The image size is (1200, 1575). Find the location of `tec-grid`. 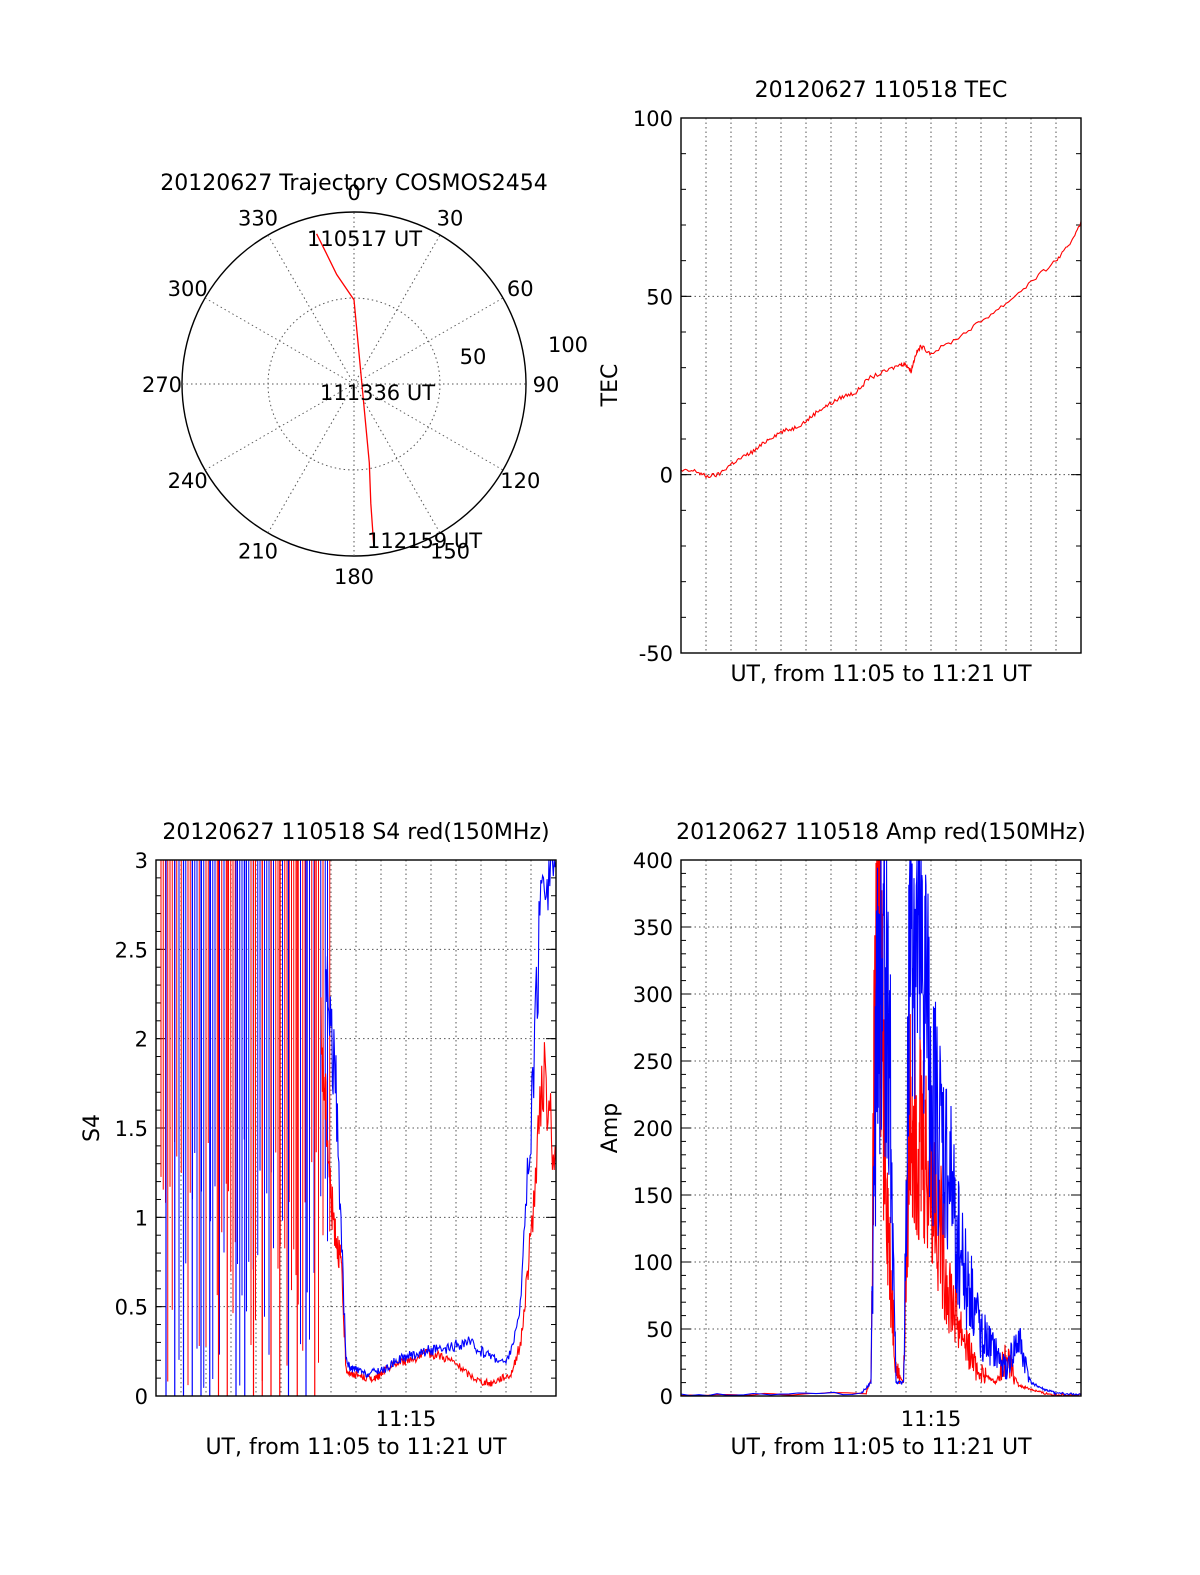

tec-grid is located at coordinates (881, 385).